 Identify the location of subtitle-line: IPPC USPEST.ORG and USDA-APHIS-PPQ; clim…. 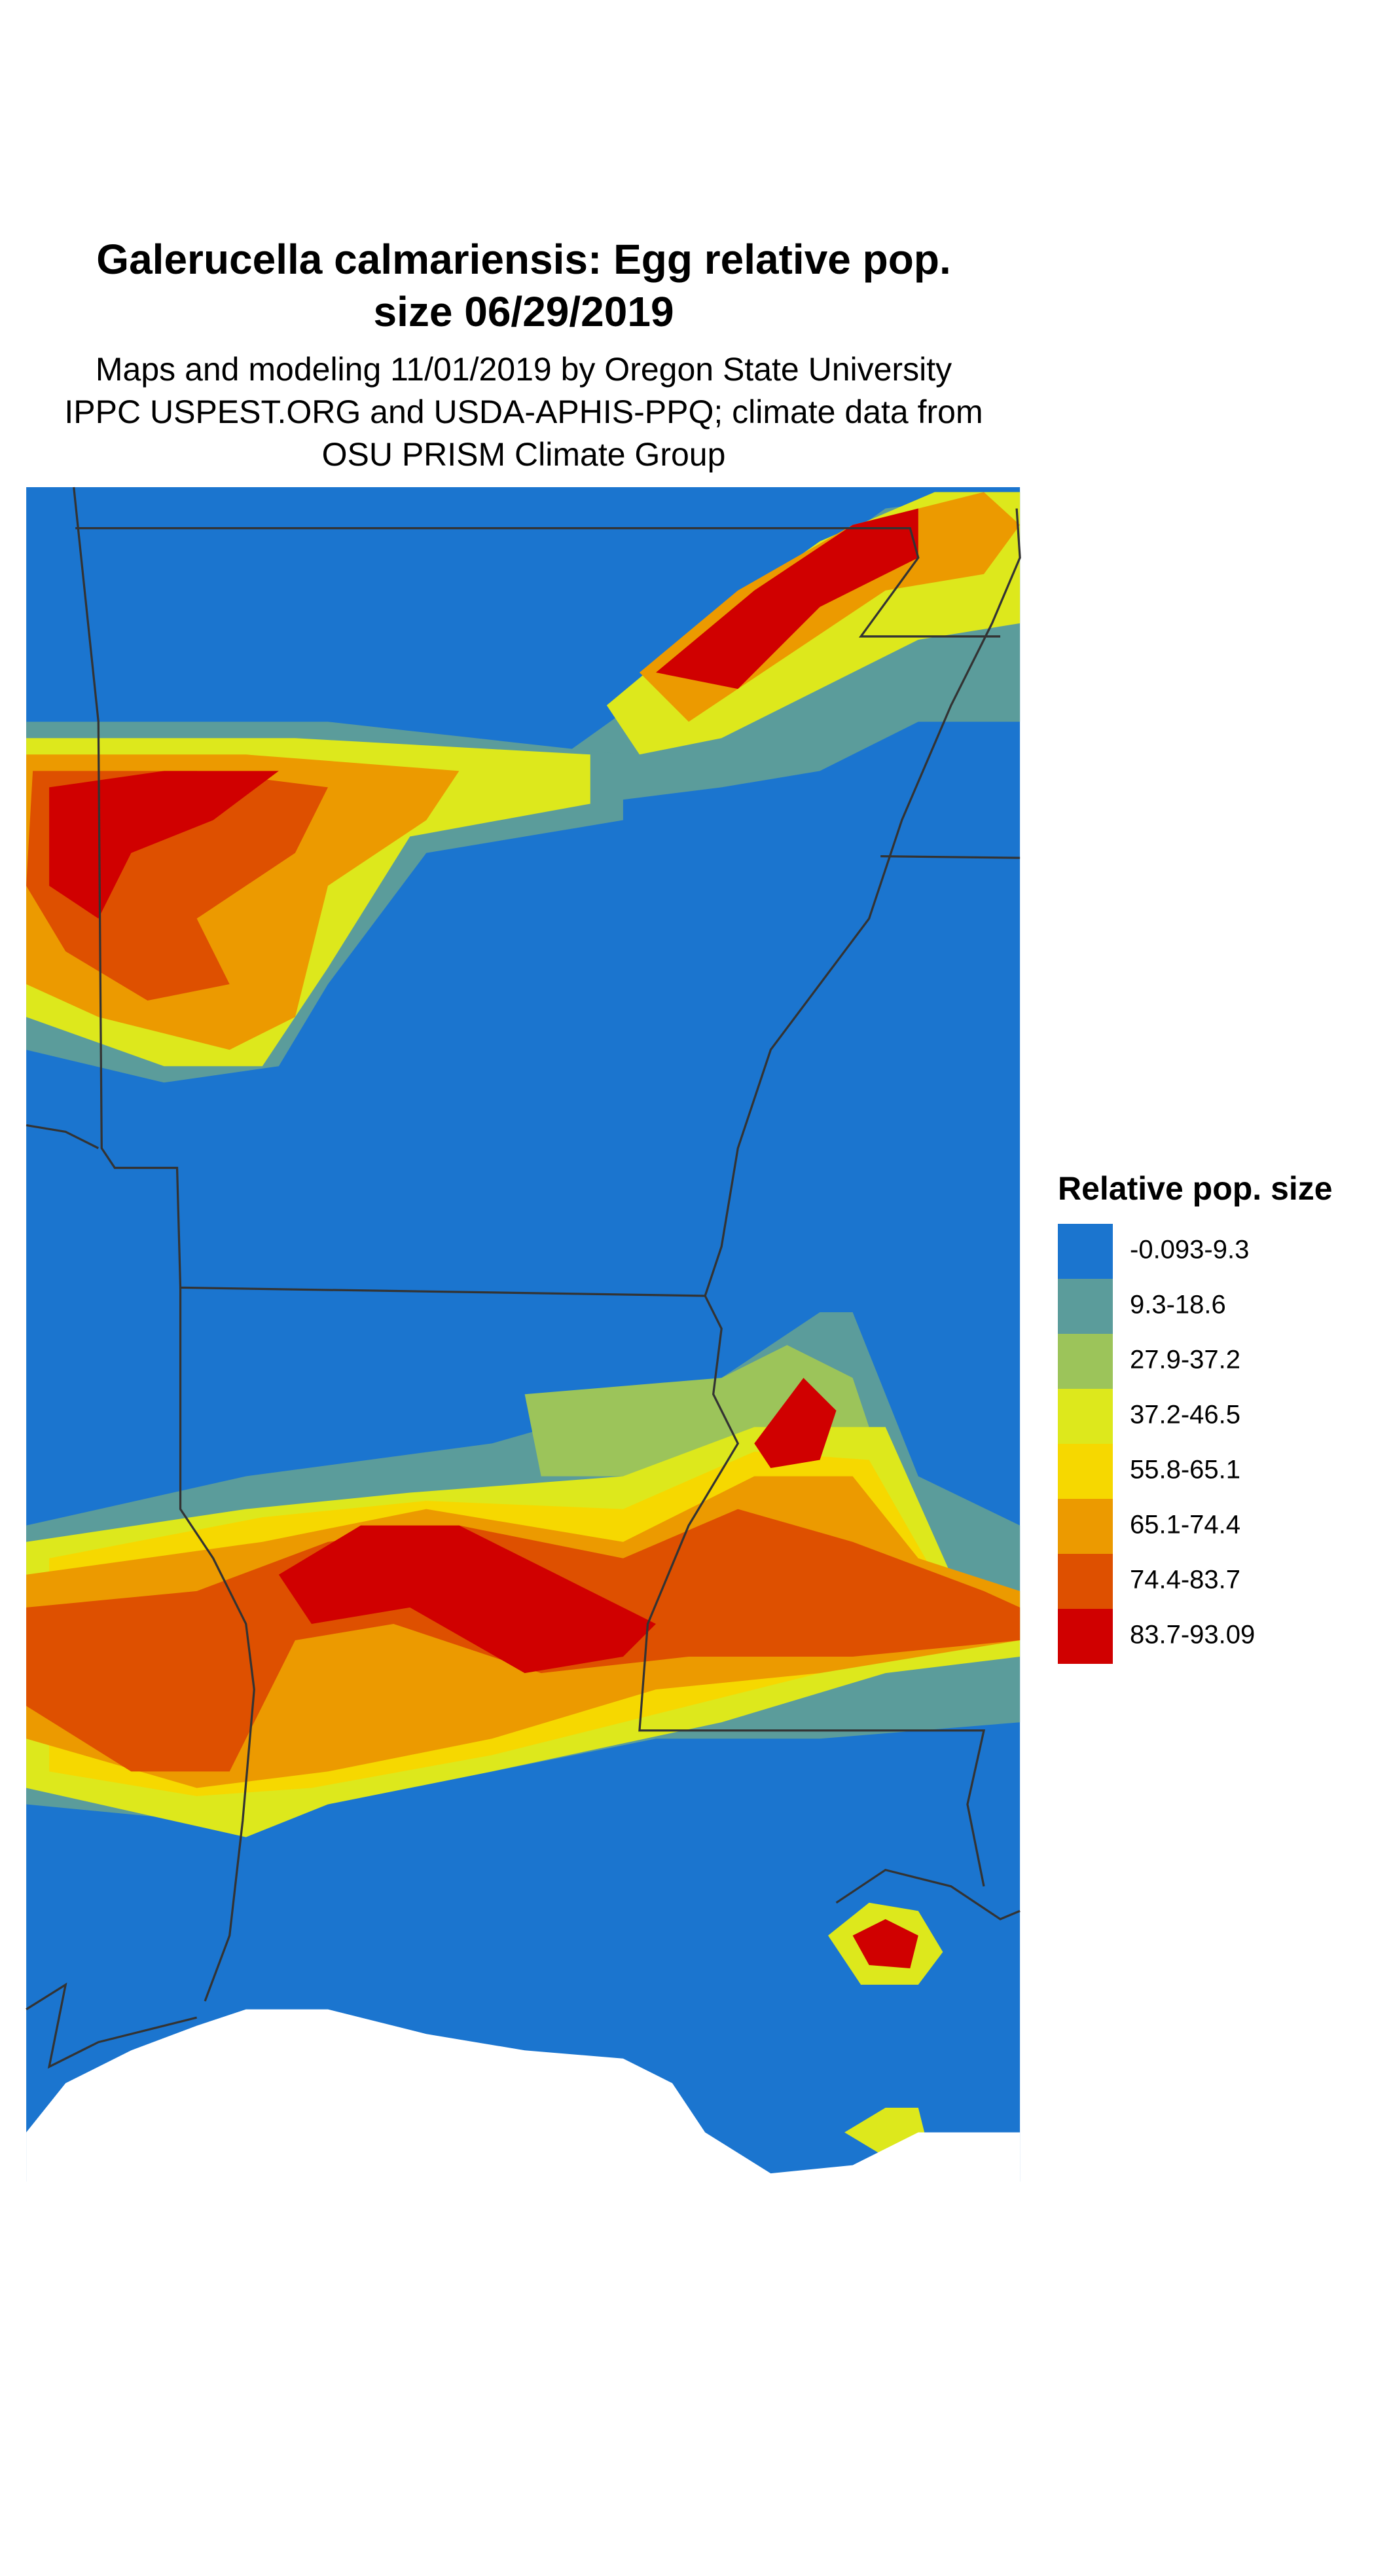
(523, 412).